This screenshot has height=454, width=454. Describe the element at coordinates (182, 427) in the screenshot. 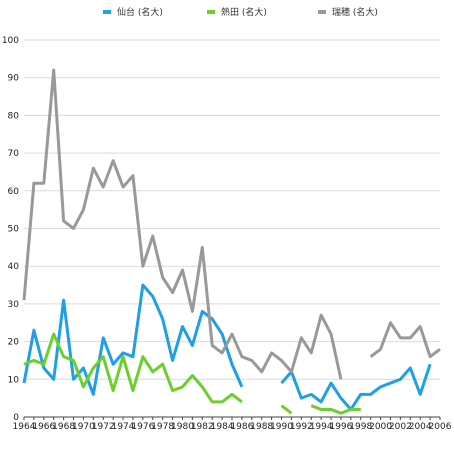

I see `x-tick-label: 1980` at that location.